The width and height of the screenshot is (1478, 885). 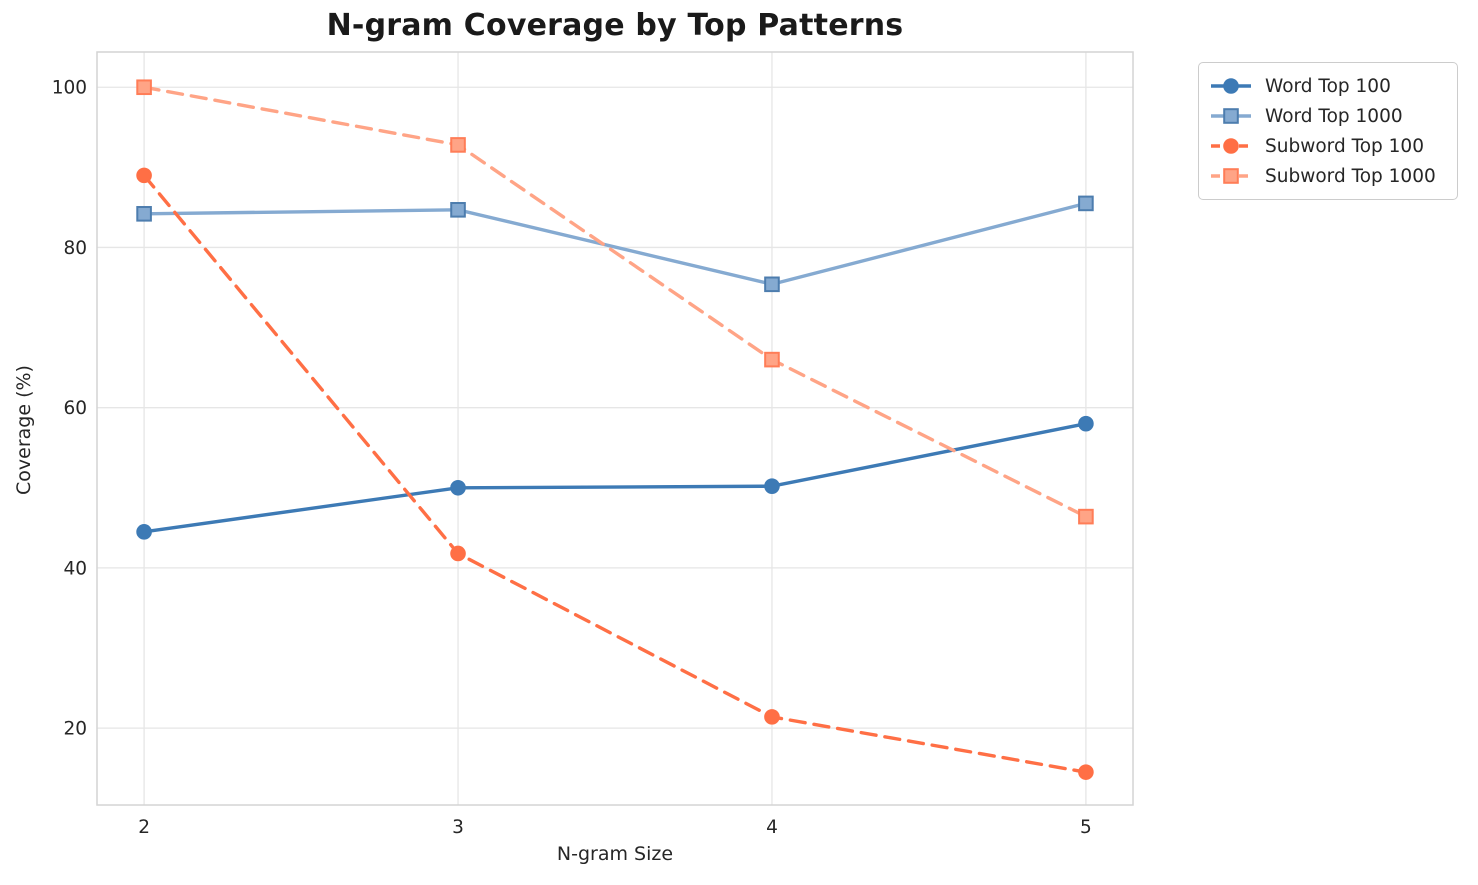 I want to click on legend-item-subword-top-100: Subword Top 100, so click(x=1328, y=146).